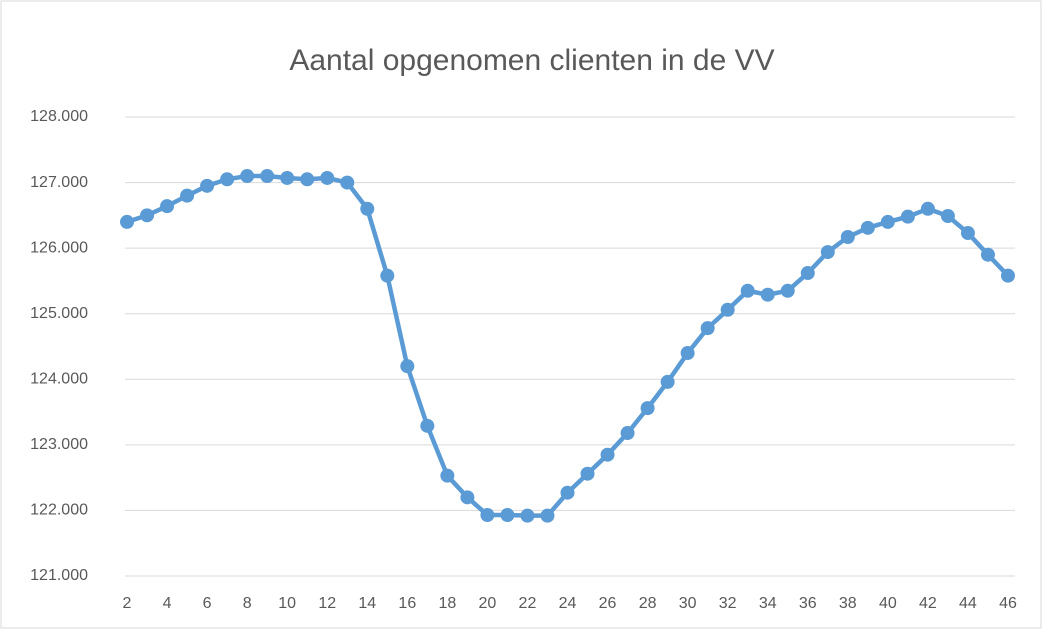 This screenshot has width=1043, height=630. Describe the element at coordinates (728, 603) in the screenshot. I see `x-tick-label: 32` at that location.